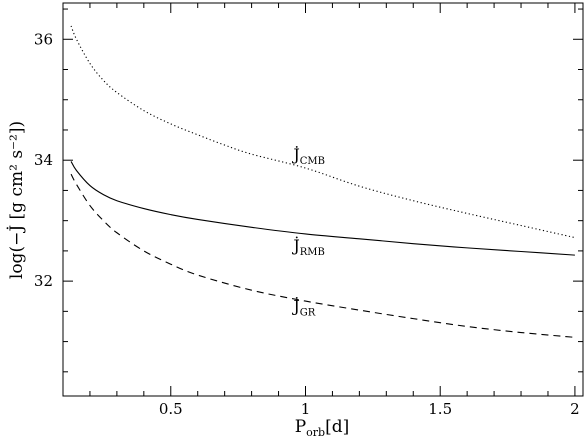  Describe the element at coordinates (315, 432) in the screenshot. I see `x-axis-title-sub: orb` at that location.